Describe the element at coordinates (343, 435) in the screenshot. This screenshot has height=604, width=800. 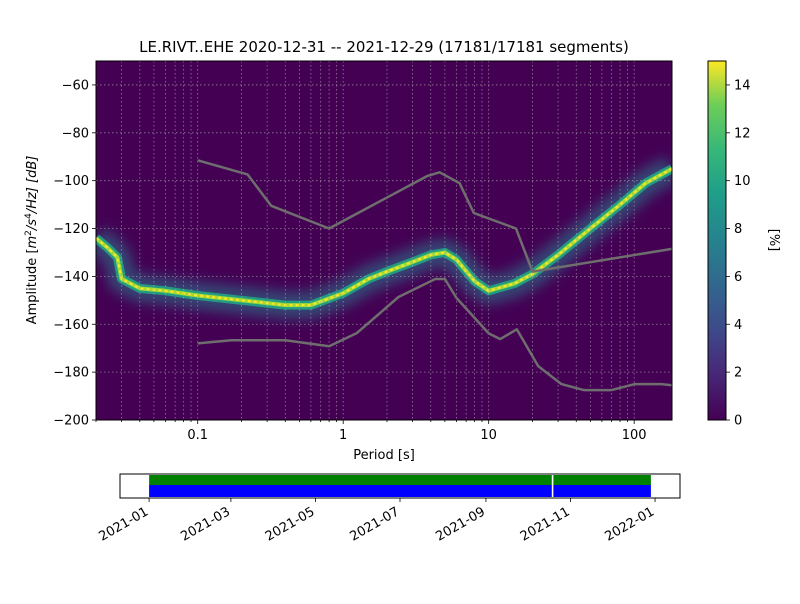
I see `x-tick-label: 1` at that location.